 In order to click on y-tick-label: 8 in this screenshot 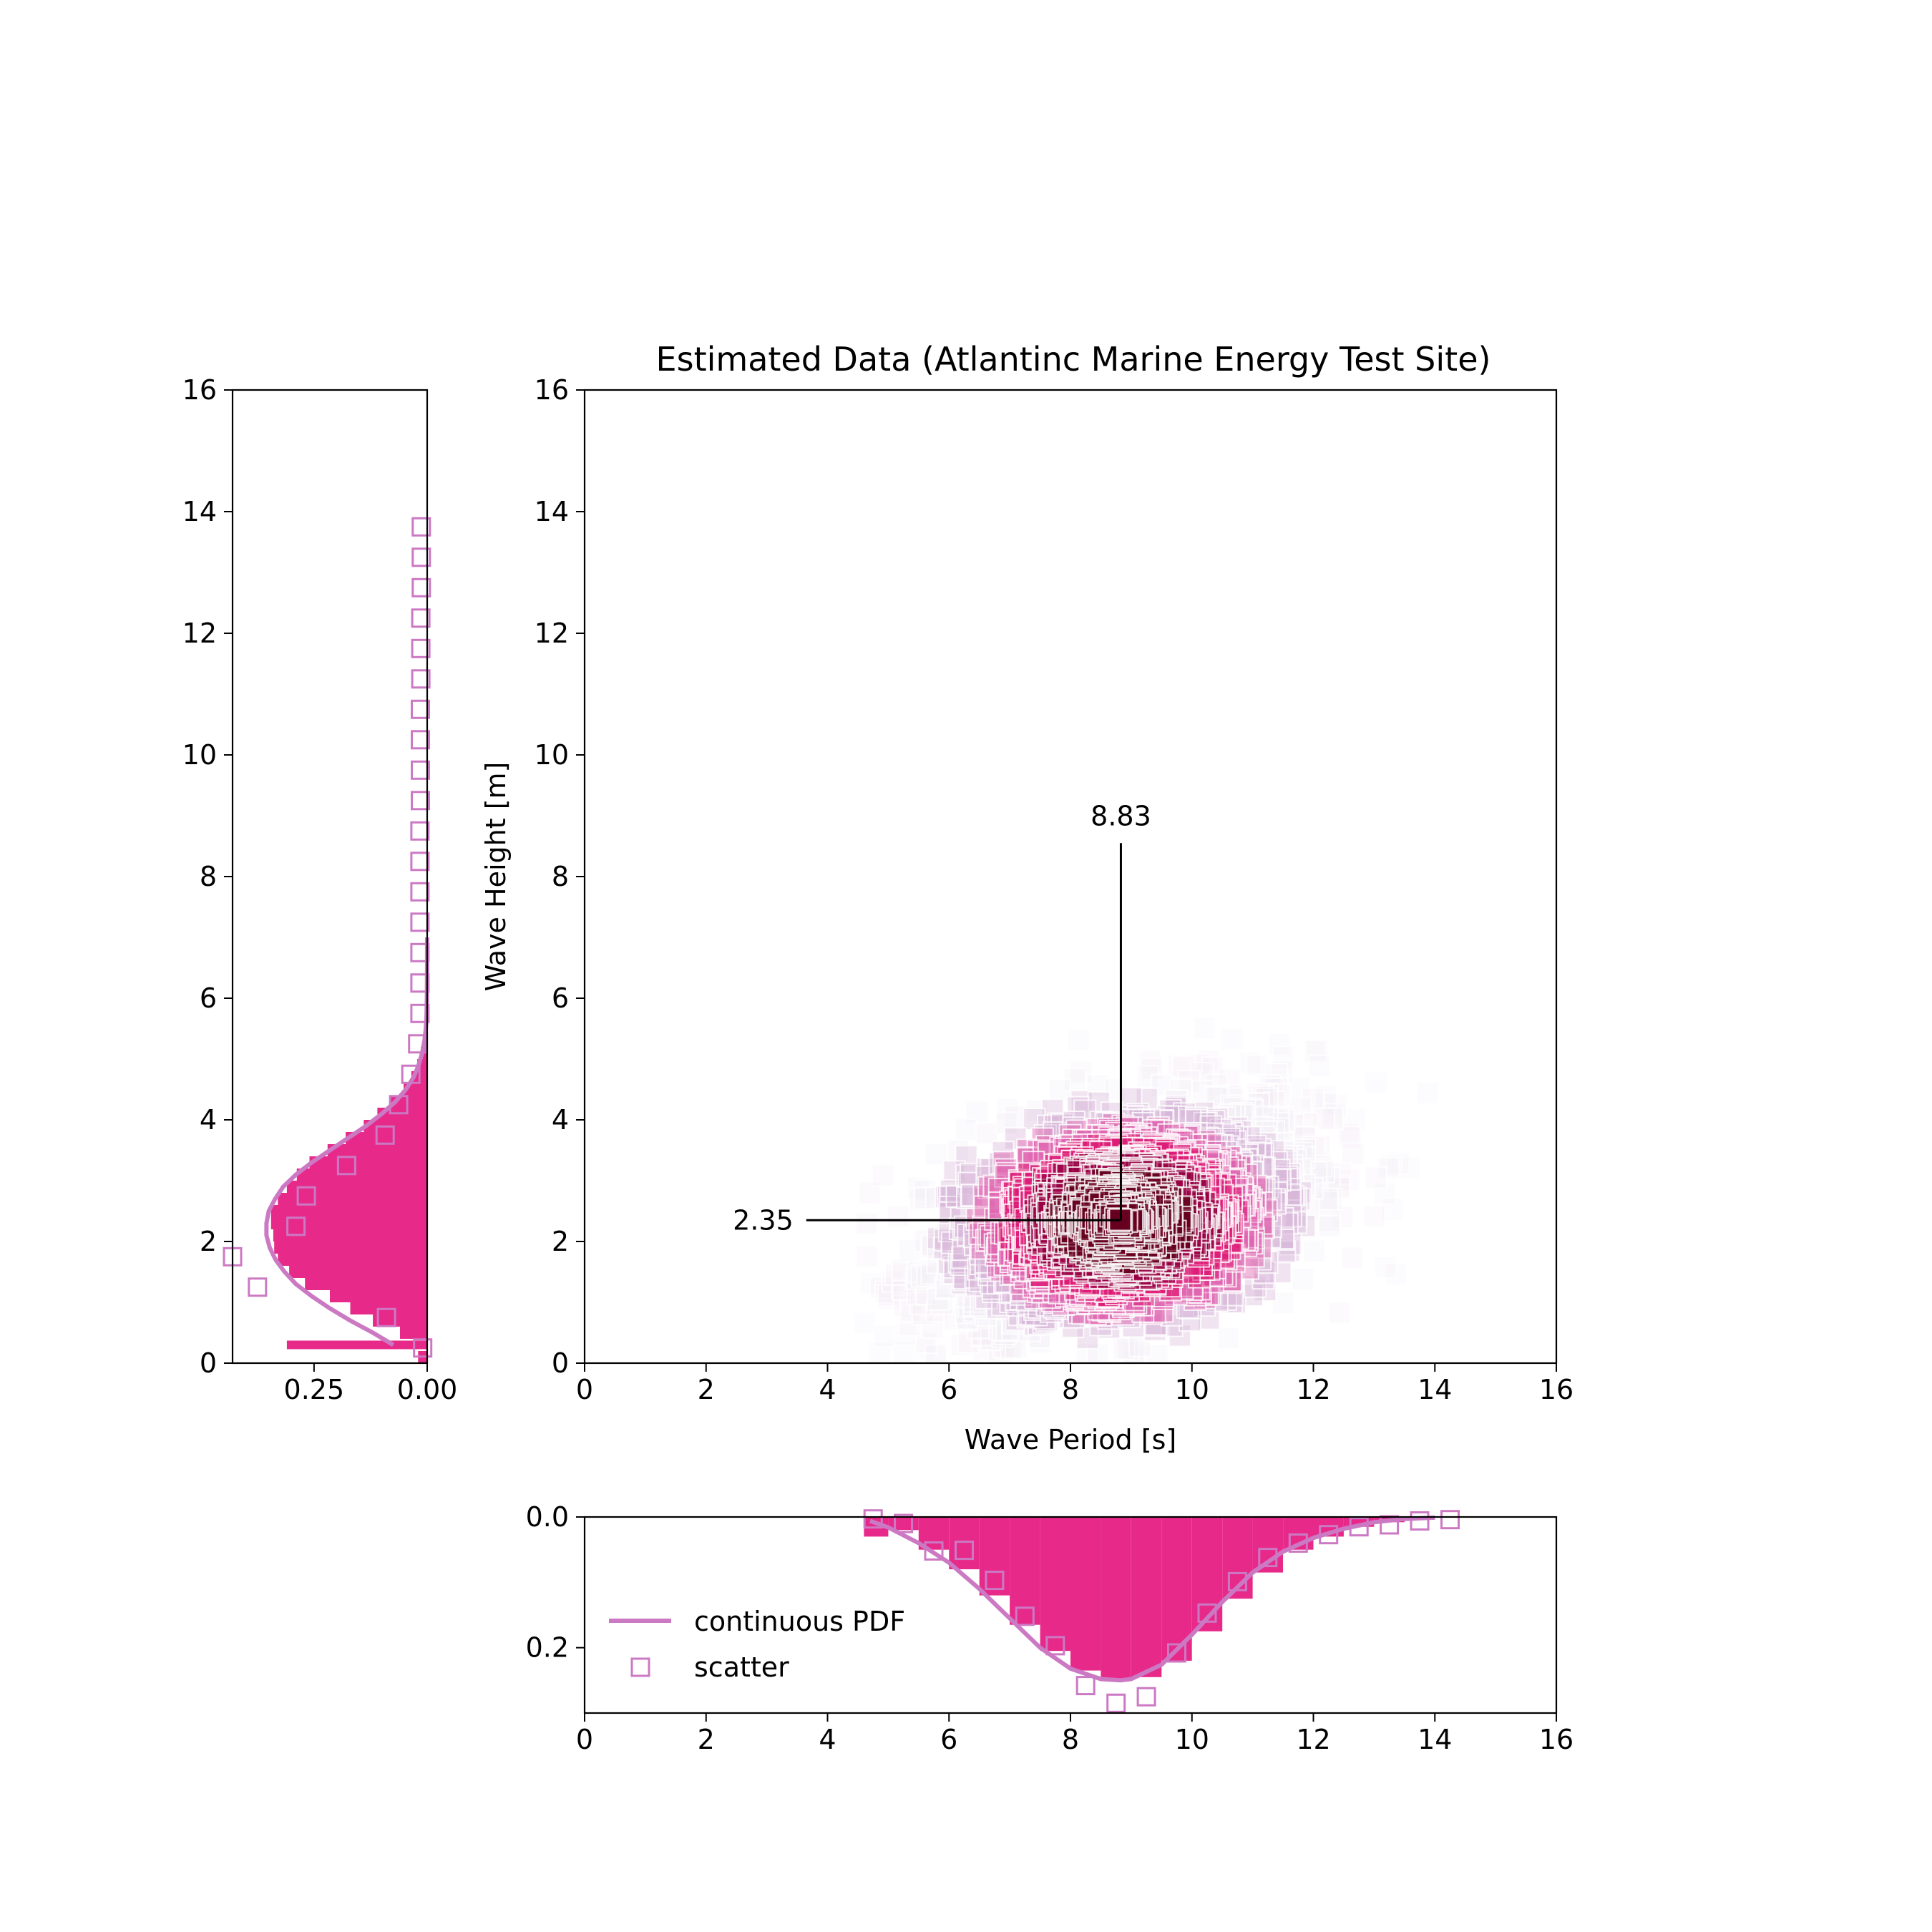, I will do `click(560, 876)`.